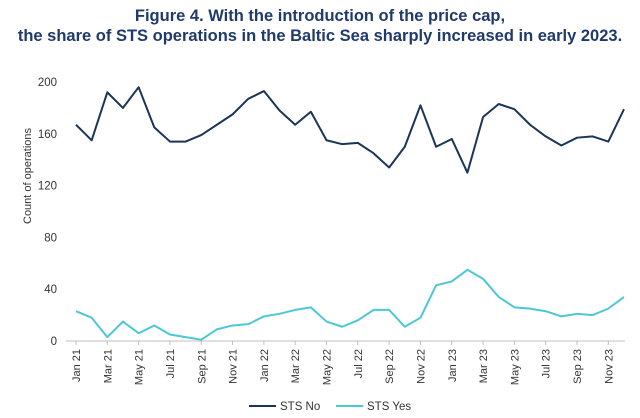  What do you see at coordinates (328, 367) in the screenshot?
I see `x-tick-label: May 22` at bounding box center [328, 367].